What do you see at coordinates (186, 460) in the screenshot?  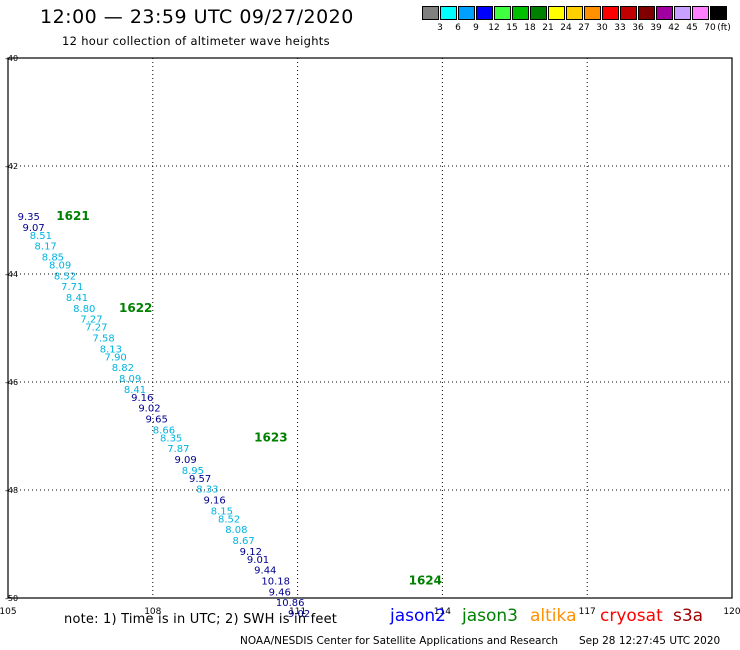 I see `wave-height-label: 9.09` at bounding box center [186, 460].